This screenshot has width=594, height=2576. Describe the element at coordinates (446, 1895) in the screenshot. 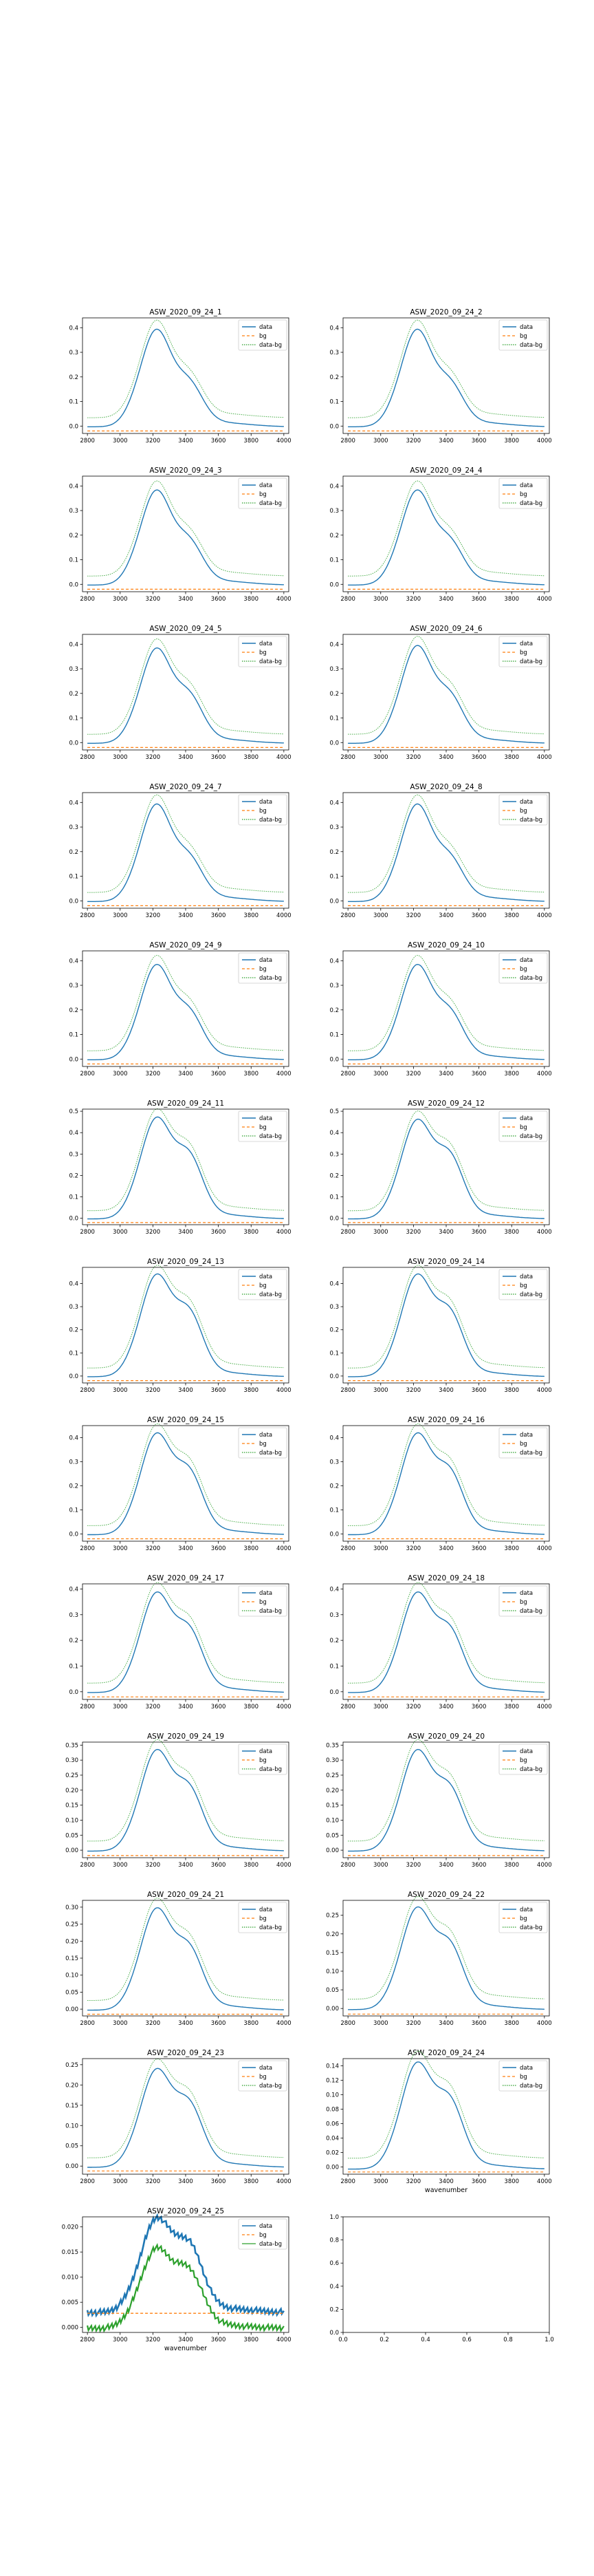

I see `subplot-title: ASW_2020_09_24_22` at that location.